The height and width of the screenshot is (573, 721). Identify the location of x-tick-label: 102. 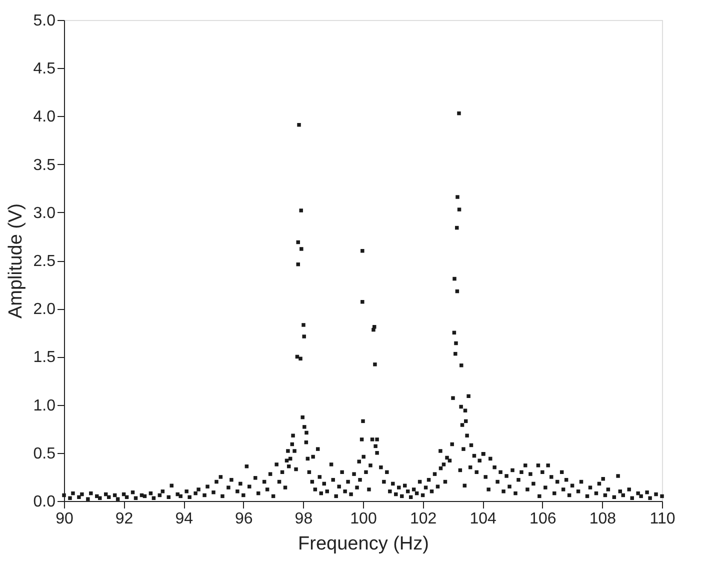
(423, 519).